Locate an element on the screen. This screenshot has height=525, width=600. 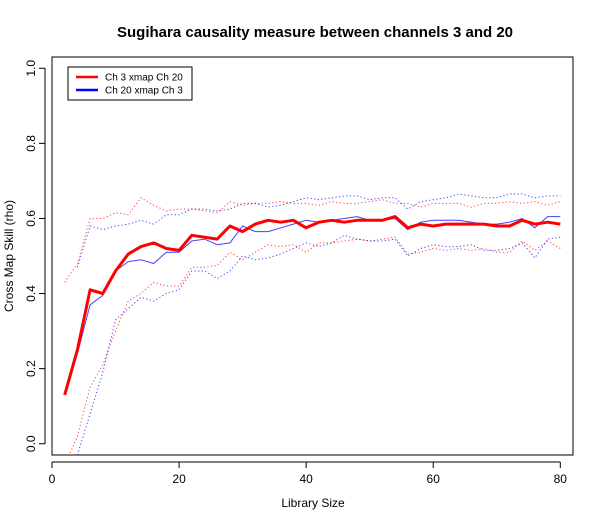
legend-label: Ch 20 xmap Ch 3 is located at coordinates (144, 91).